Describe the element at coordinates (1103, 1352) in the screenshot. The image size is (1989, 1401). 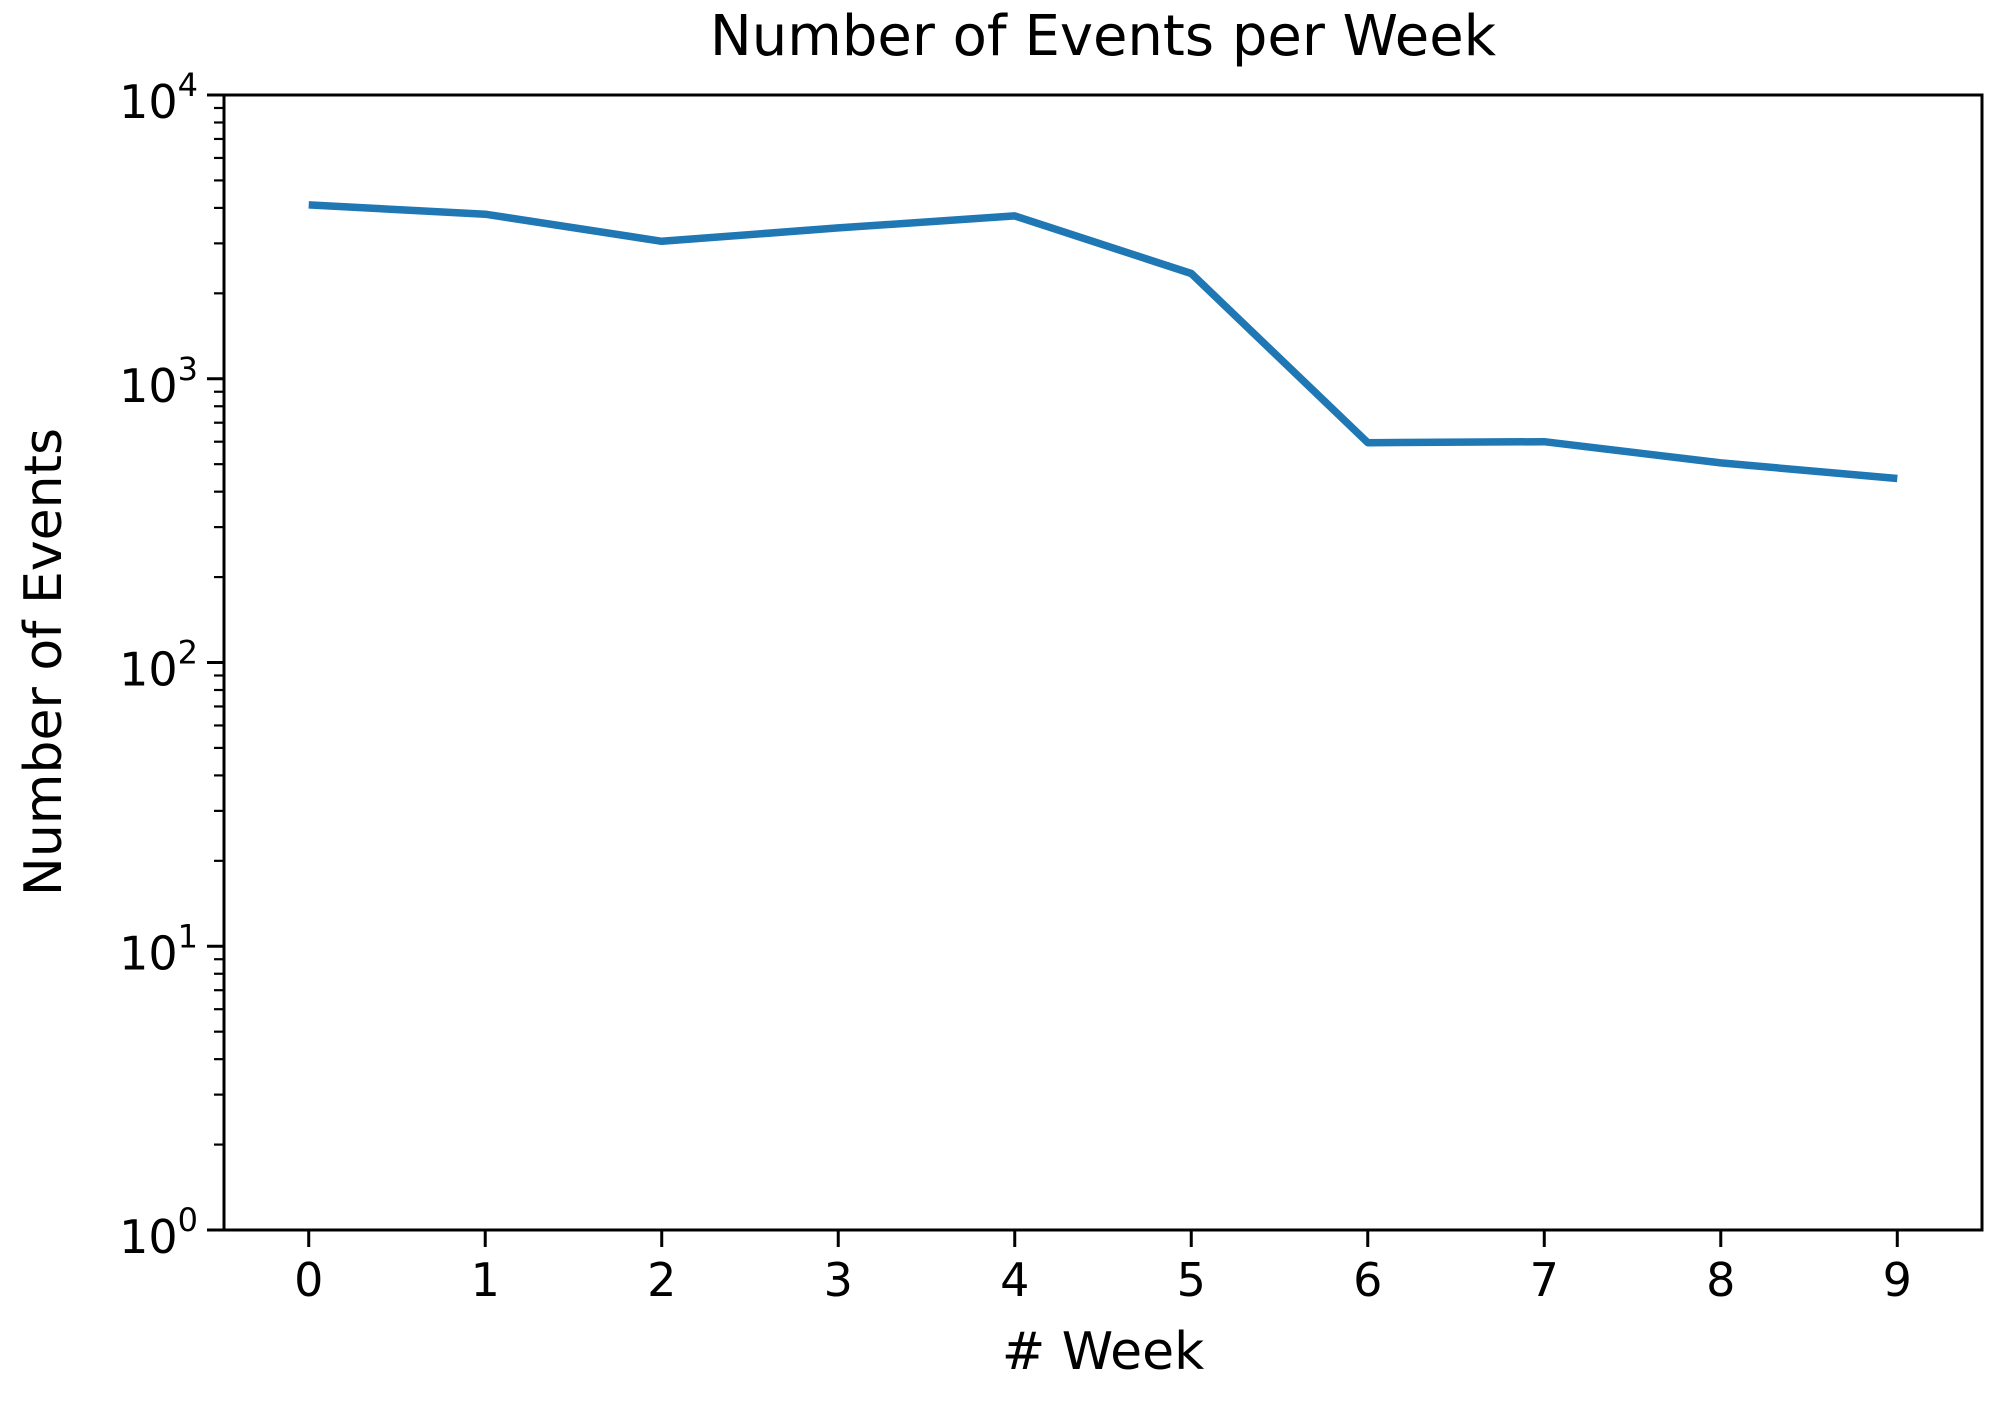
I see `x-axis-label: # Week` at that location.